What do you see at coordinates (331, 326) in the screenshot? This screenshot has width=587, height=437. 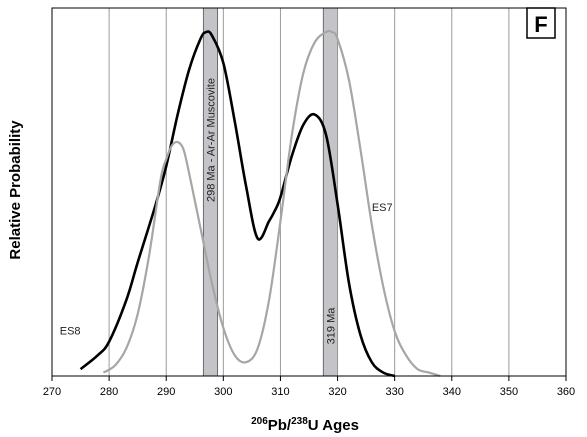 I see `band-label-1: 319 Ma` at bounding box center [331, 326].